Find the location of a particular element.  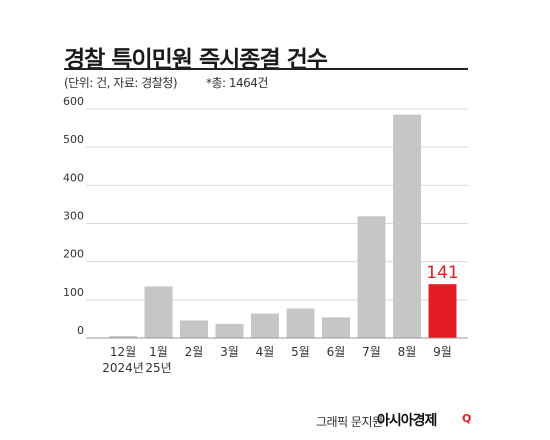

y-tick-label: 600 is located at coordinates (73, 101).